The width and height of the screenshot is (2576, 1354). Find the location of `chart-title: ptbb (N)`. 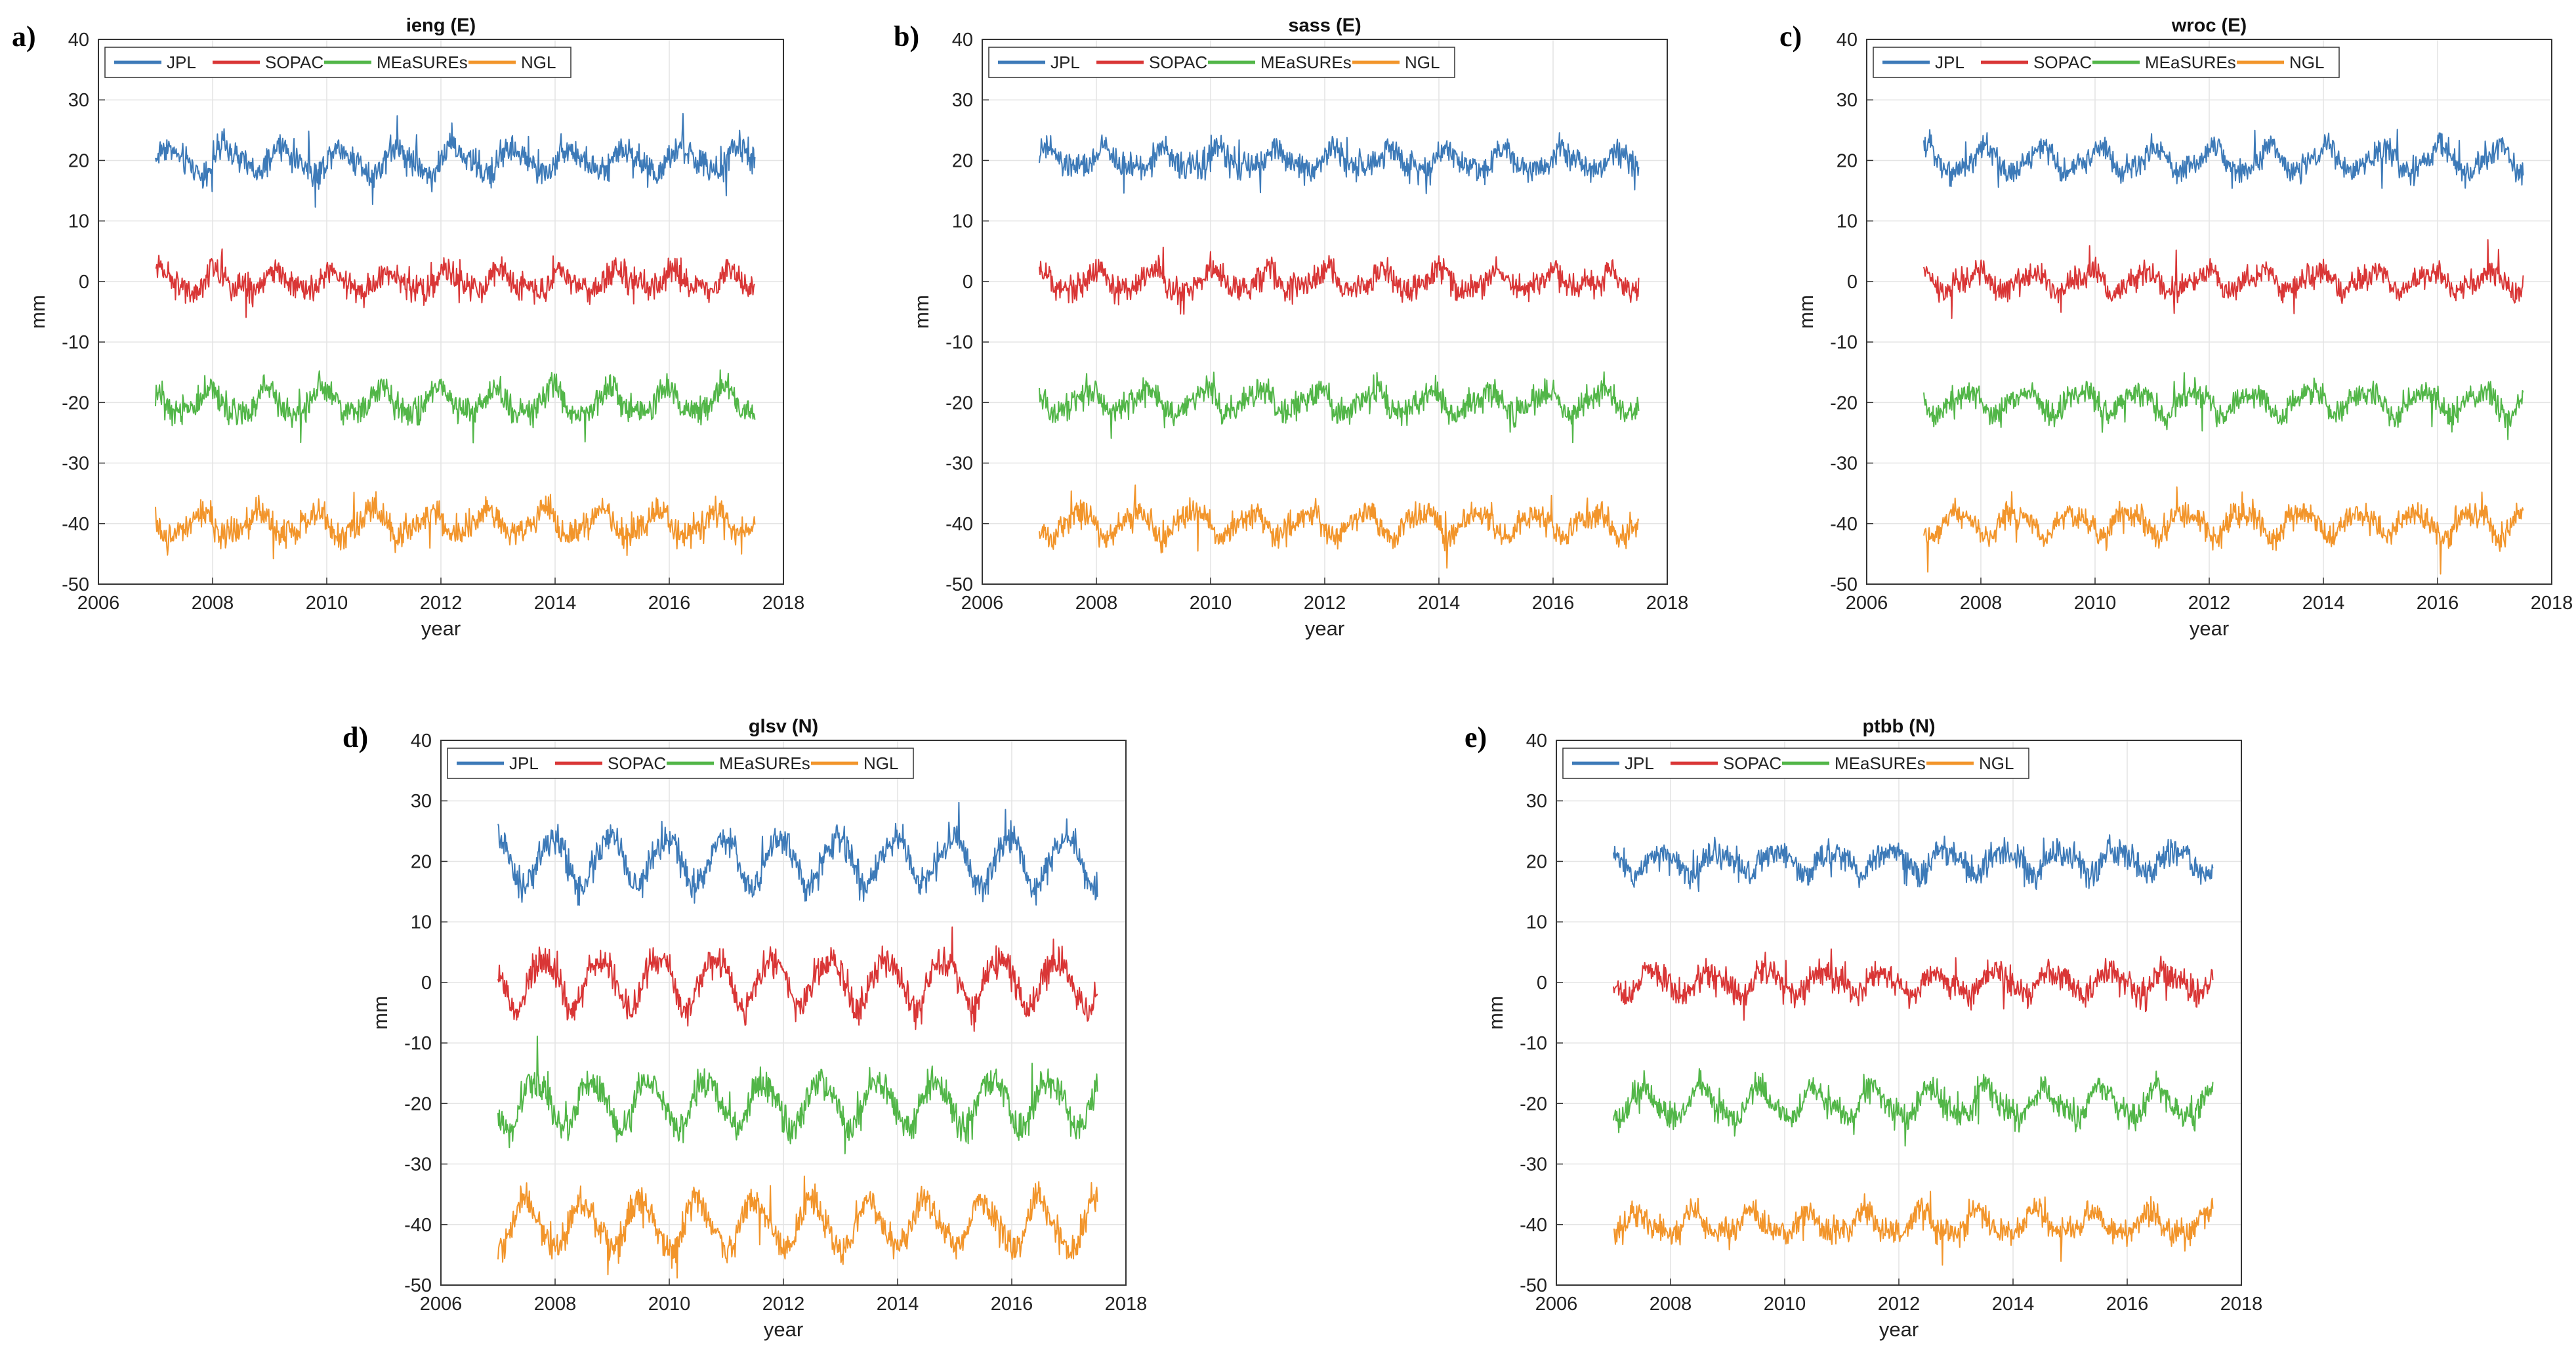

chart-title: ptbb (N) is located at coordinates (1899, 726).